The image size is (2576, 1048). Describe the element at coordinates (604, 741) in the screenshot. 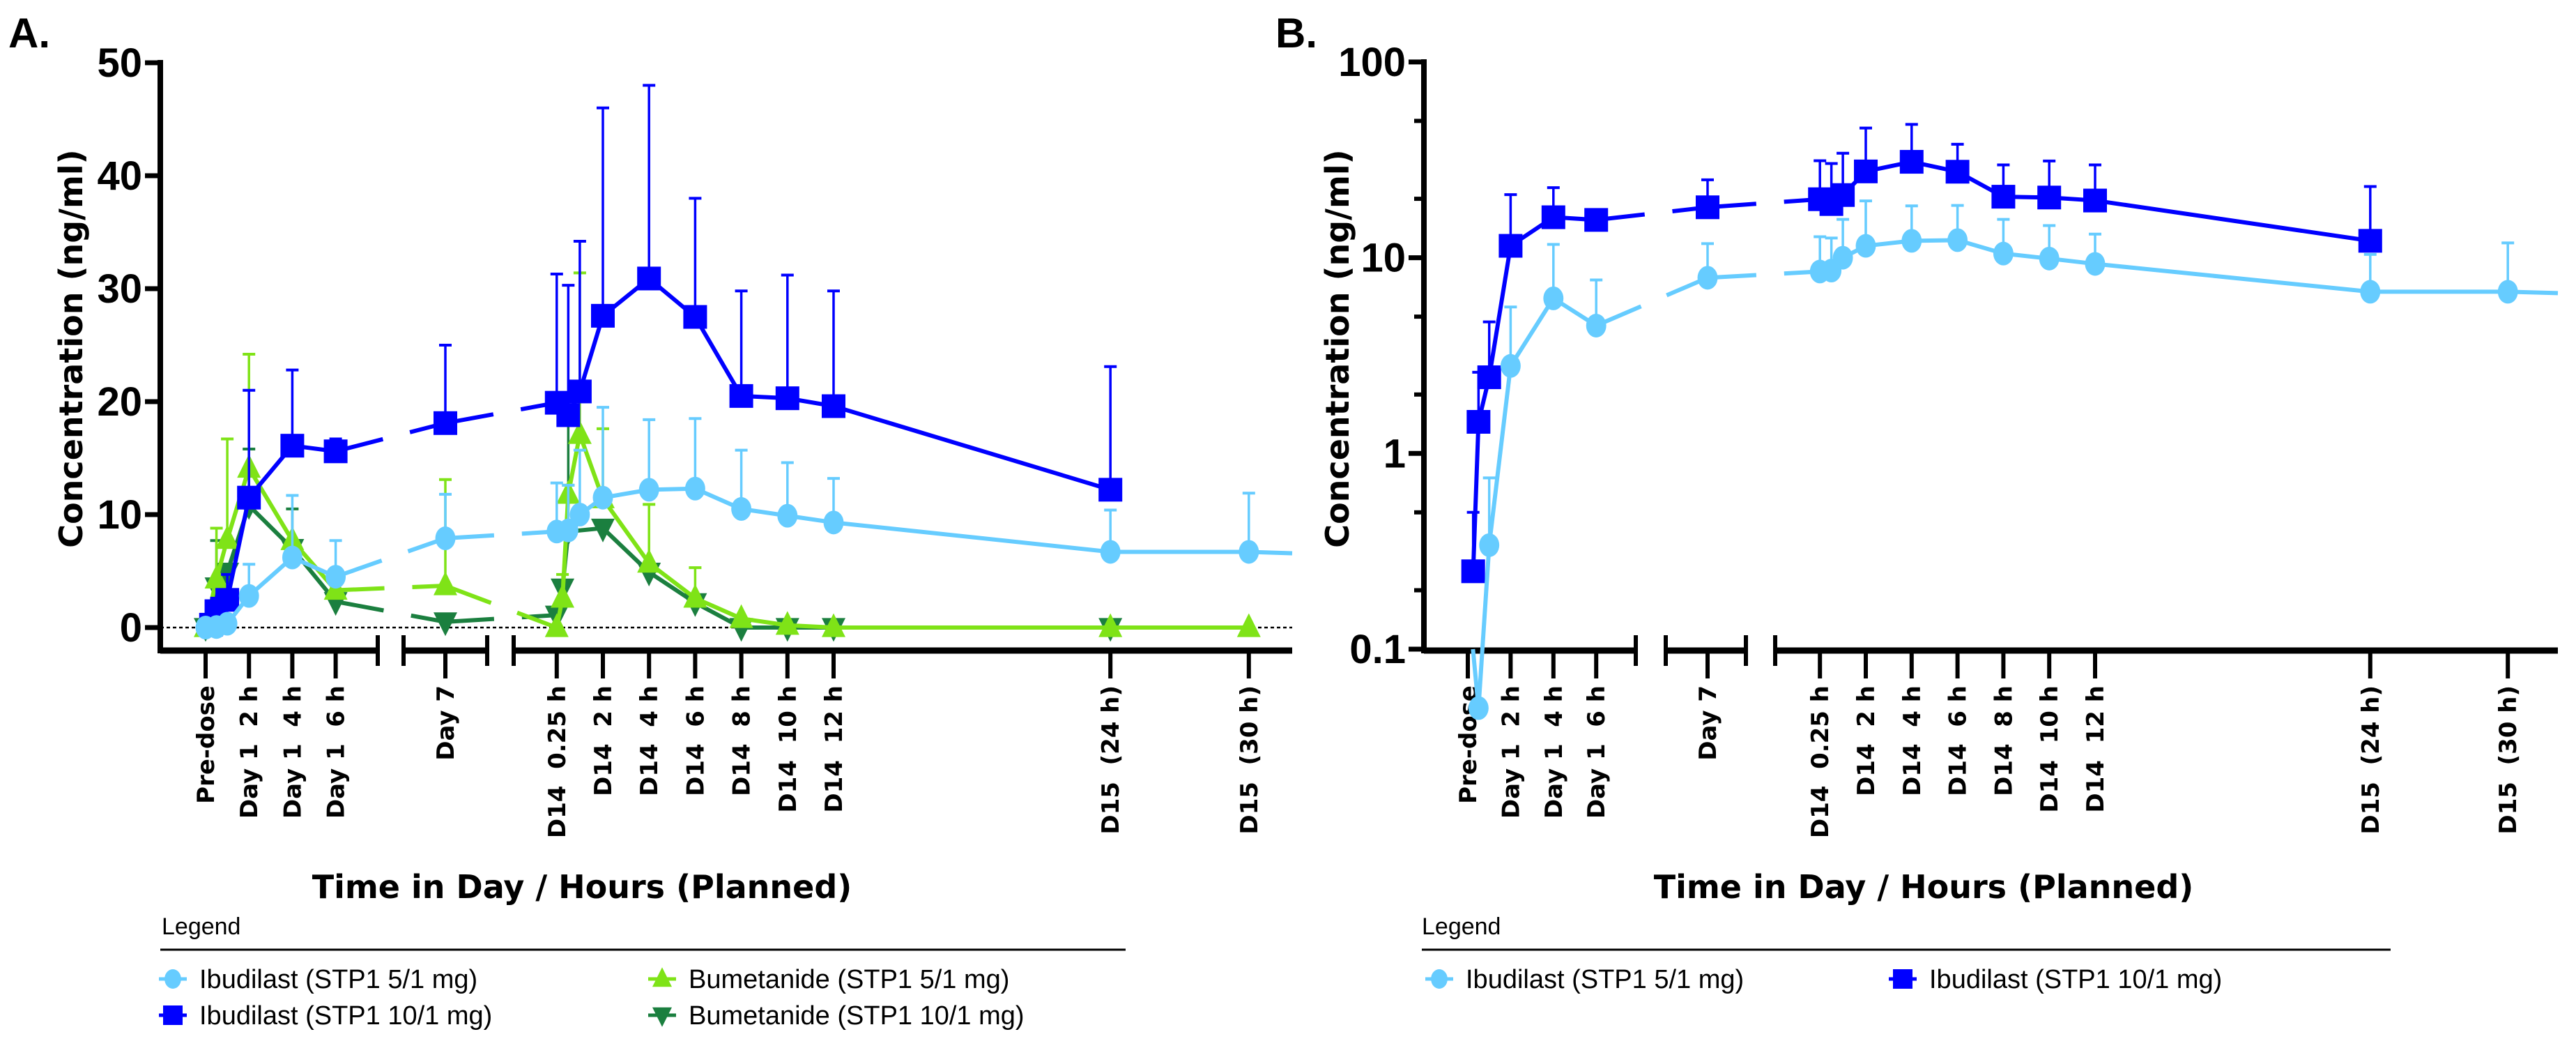

I see `x-tick-label: D14 2 h` at that location.